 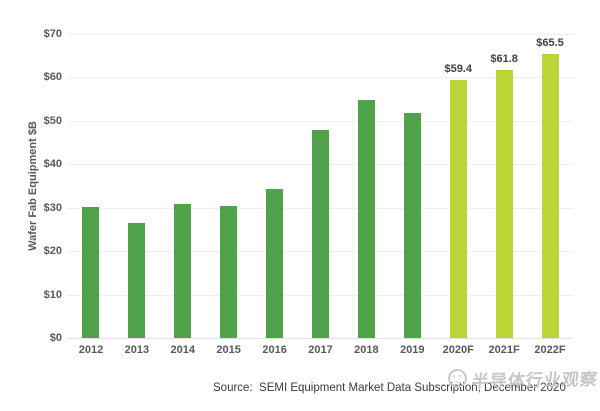 I want to click on bar-value-label-2022F: $65.5, so click(x=550, y=42).